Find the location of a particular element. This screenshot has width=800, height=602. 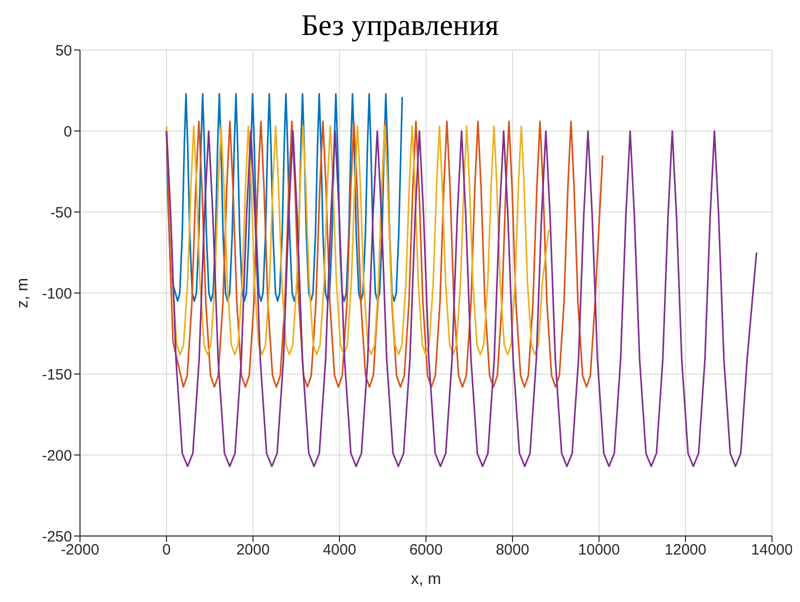

x-tick-label: 8000 is located at coordinates (513, 550).